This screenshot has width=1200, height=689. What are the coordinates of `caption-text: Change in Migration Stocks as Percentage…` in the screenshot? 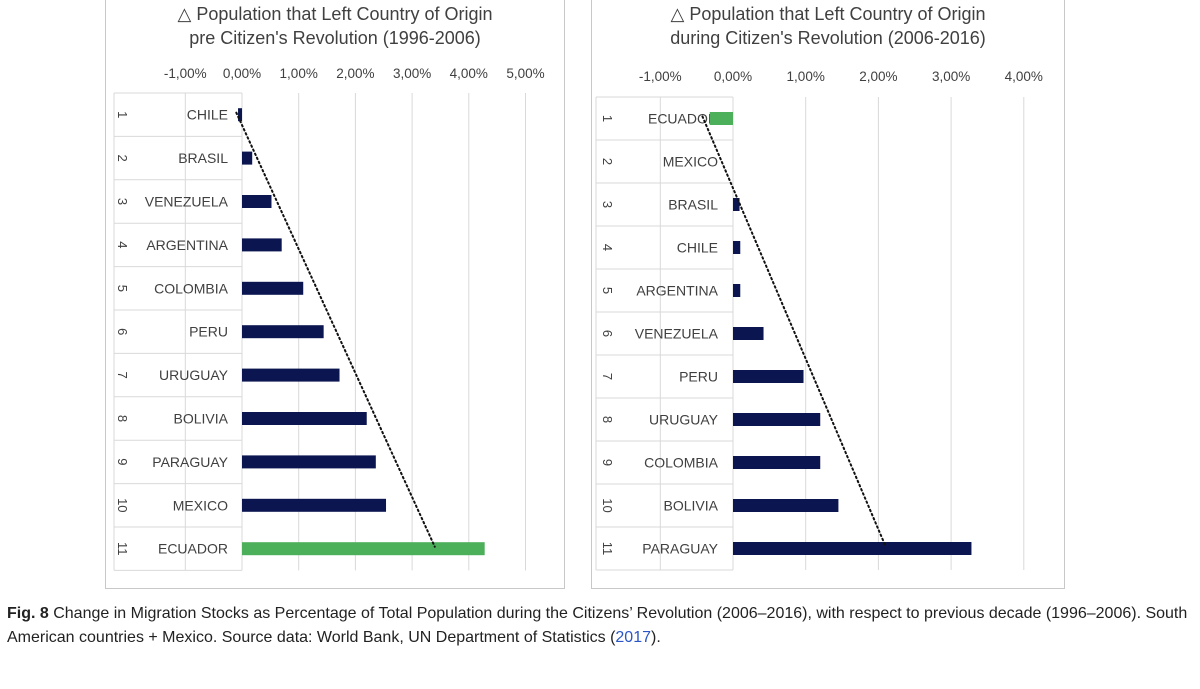 It's located at (597, 625).